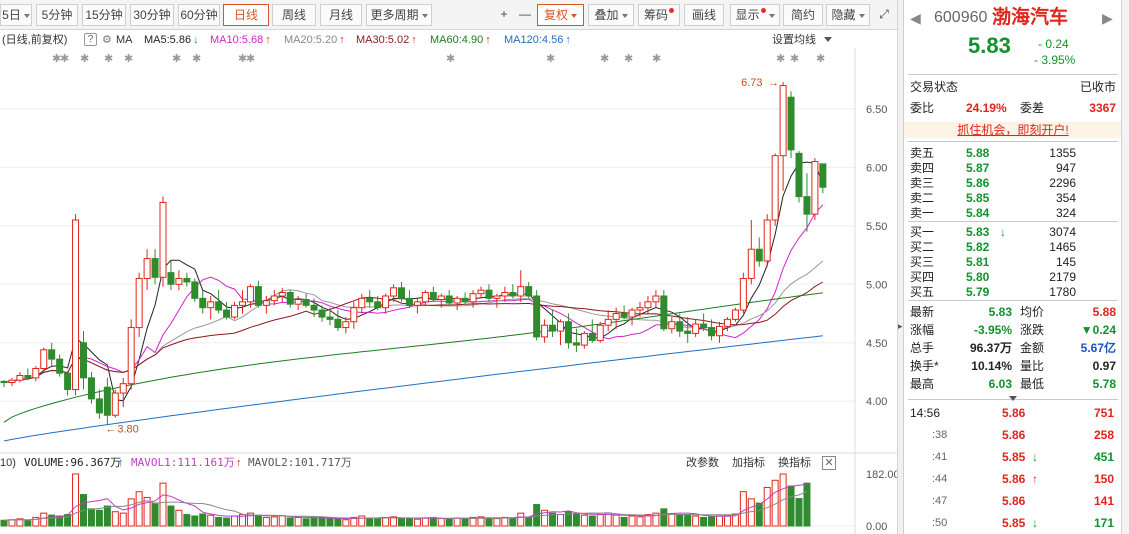 The width and height of the screenshot is (1129, 534). I want to click on volume-bars, so click(405, 500).